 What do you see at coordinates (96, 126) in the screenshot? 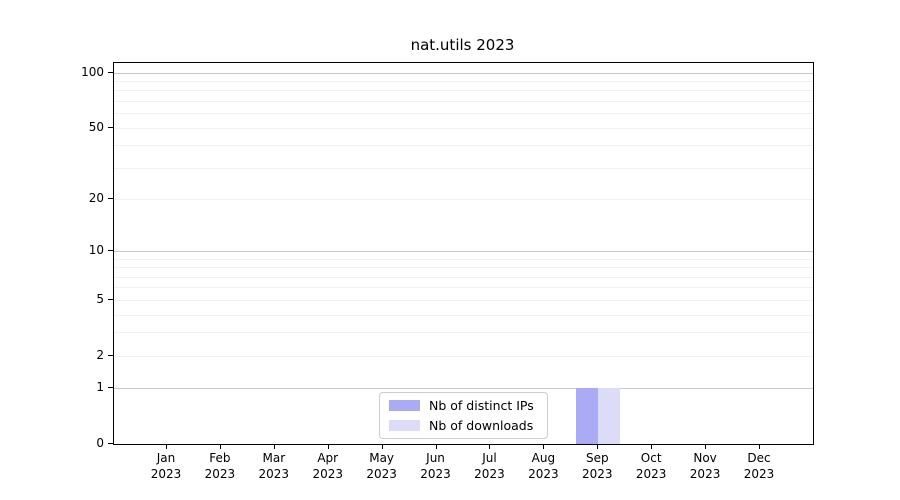
I see `y-tick-label: 50` at bounding box center [96, 126].